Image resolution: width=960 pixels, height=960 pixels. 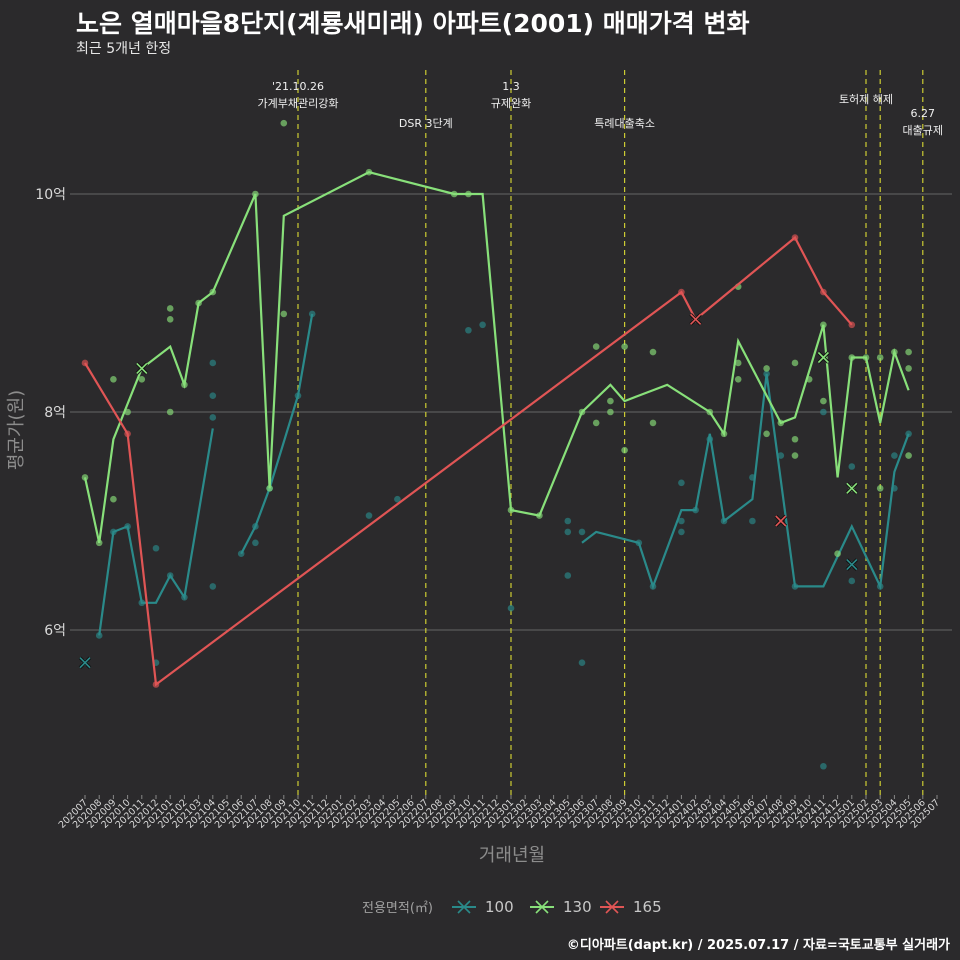 I want to click on event-annotation-text: 토허제 해제, so click(x=866, y=99).